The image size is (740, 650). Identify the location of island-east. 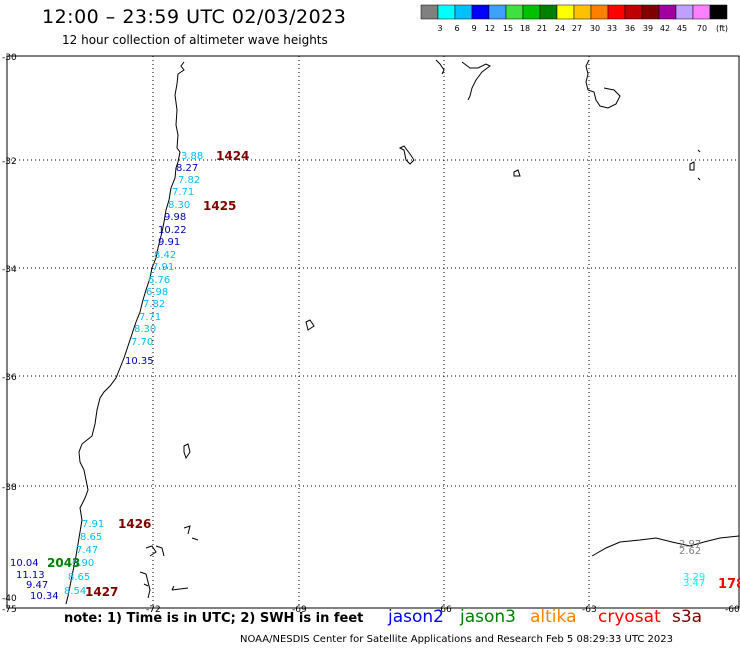
(695, 165).